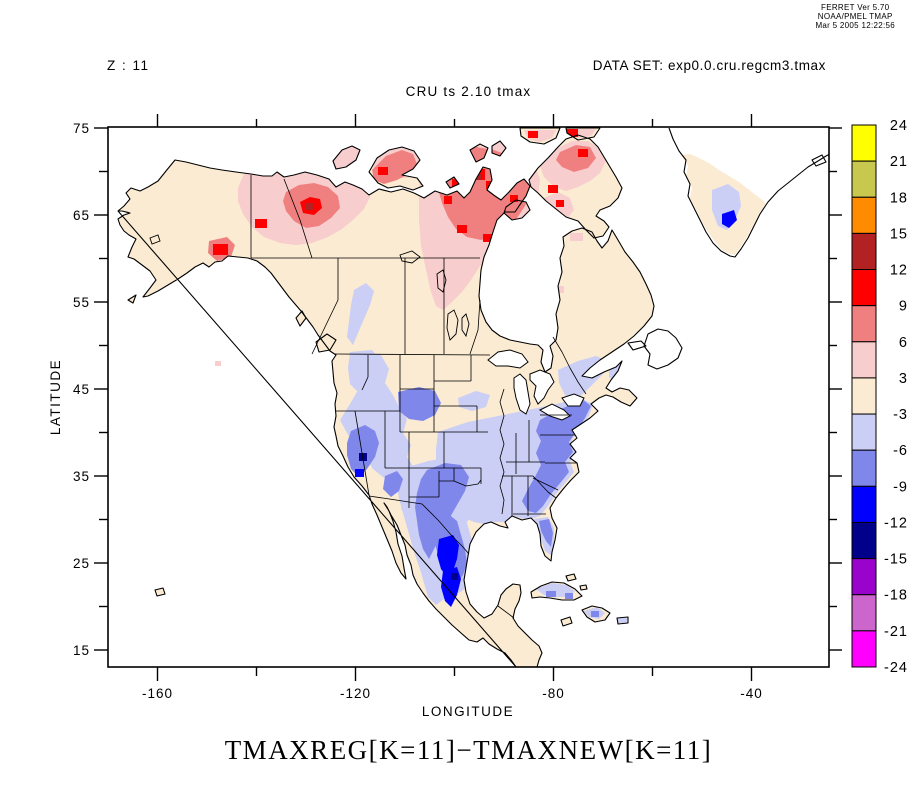 Image resolution: width=921 pixels, height=794 pixels. What do you see at coordinates (81, 650) in the screenshot?
I see `y-tick-label: 15` at bounding box center [81, 650].